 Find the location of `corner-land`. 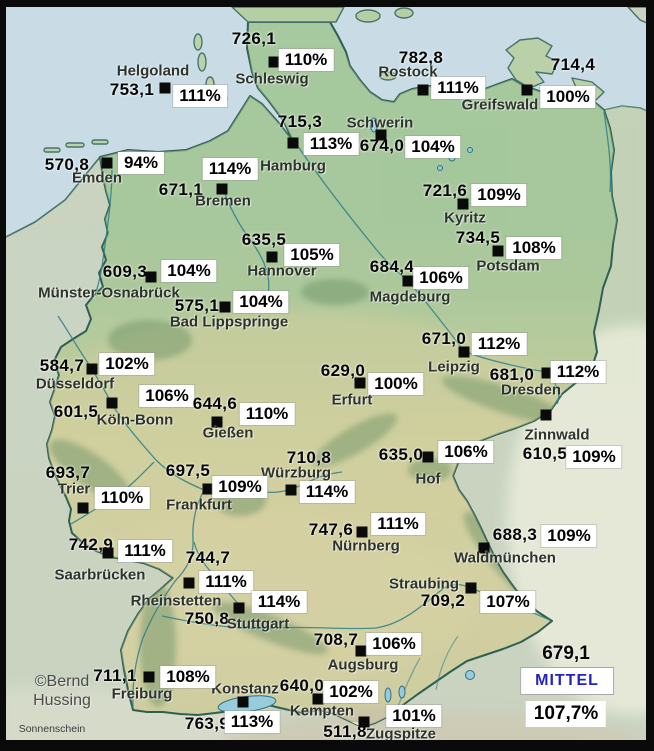

corner-land is located at coordinates (636, 15).